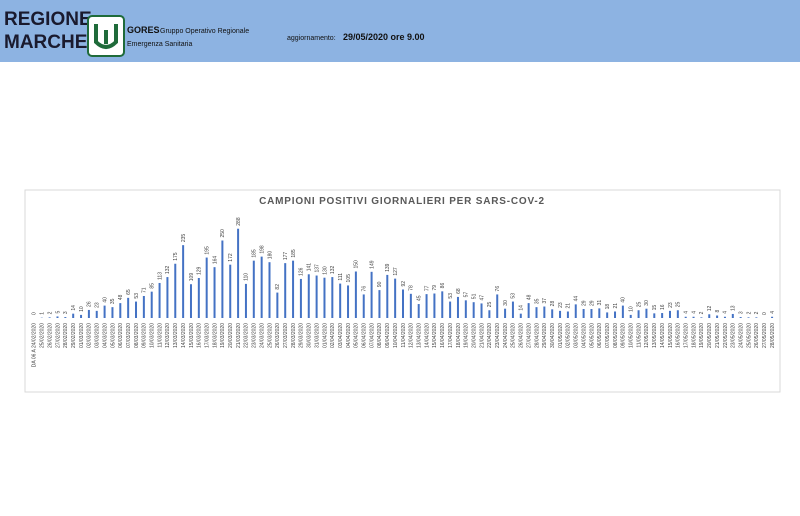 This screenshot has width=800, height=516. I want to click on x-tick-label: 24/03/2020, so click(262, 335).